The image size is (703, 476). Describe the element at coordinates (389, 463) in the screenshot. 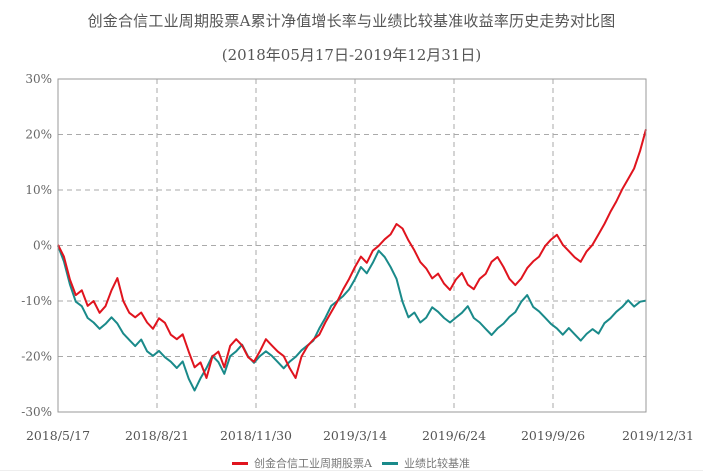

I see `legend-swatch-benchmark` at that location.